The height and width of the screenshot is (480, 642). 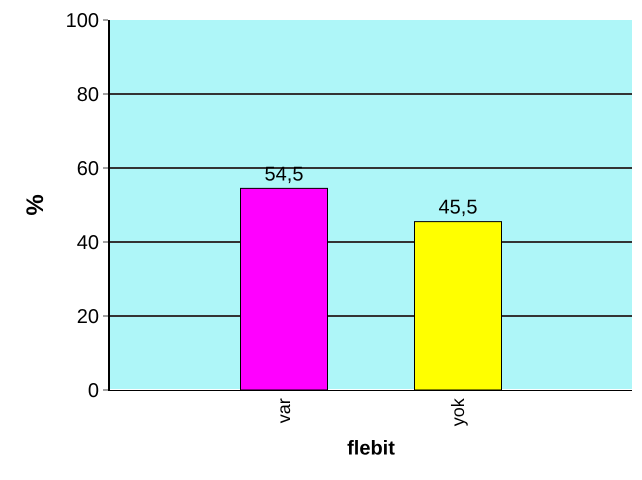 I want to click on y-tick-label: 0, so click(x=93, y=391).